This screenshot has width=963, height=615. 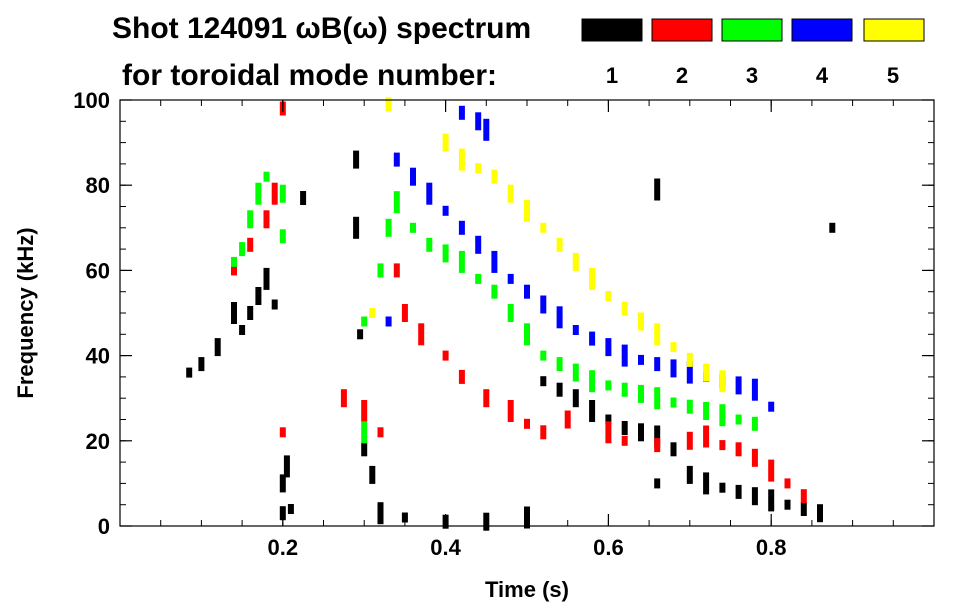 What do you see at coordinates (25, 312) in the screenshot?
I see `y-axis-label: Frequency (kHz)` at bounding box center [25, 312].